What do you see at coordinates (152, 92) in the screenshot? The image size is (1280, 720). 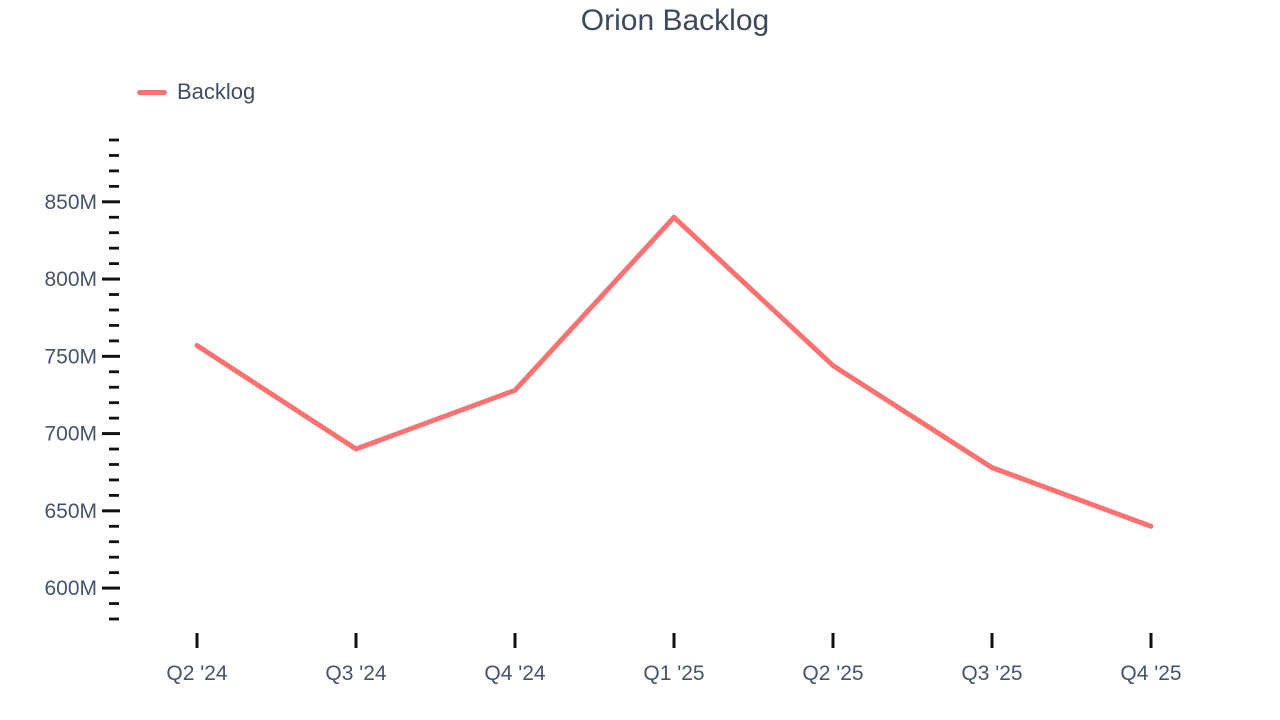 I see `legend-line-swatch` at bounding box center [152, 92].